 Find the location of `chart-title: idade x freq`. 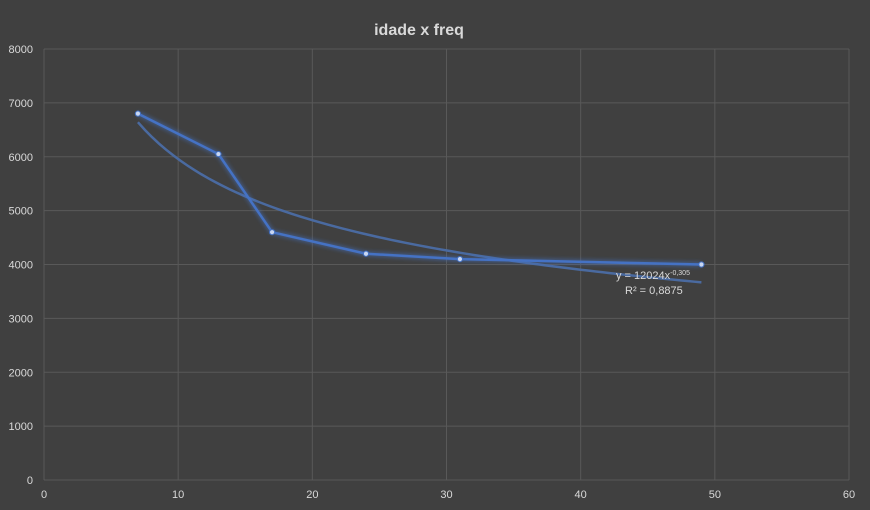

chart-title: idade x freq is located at coordinates (419, 30).